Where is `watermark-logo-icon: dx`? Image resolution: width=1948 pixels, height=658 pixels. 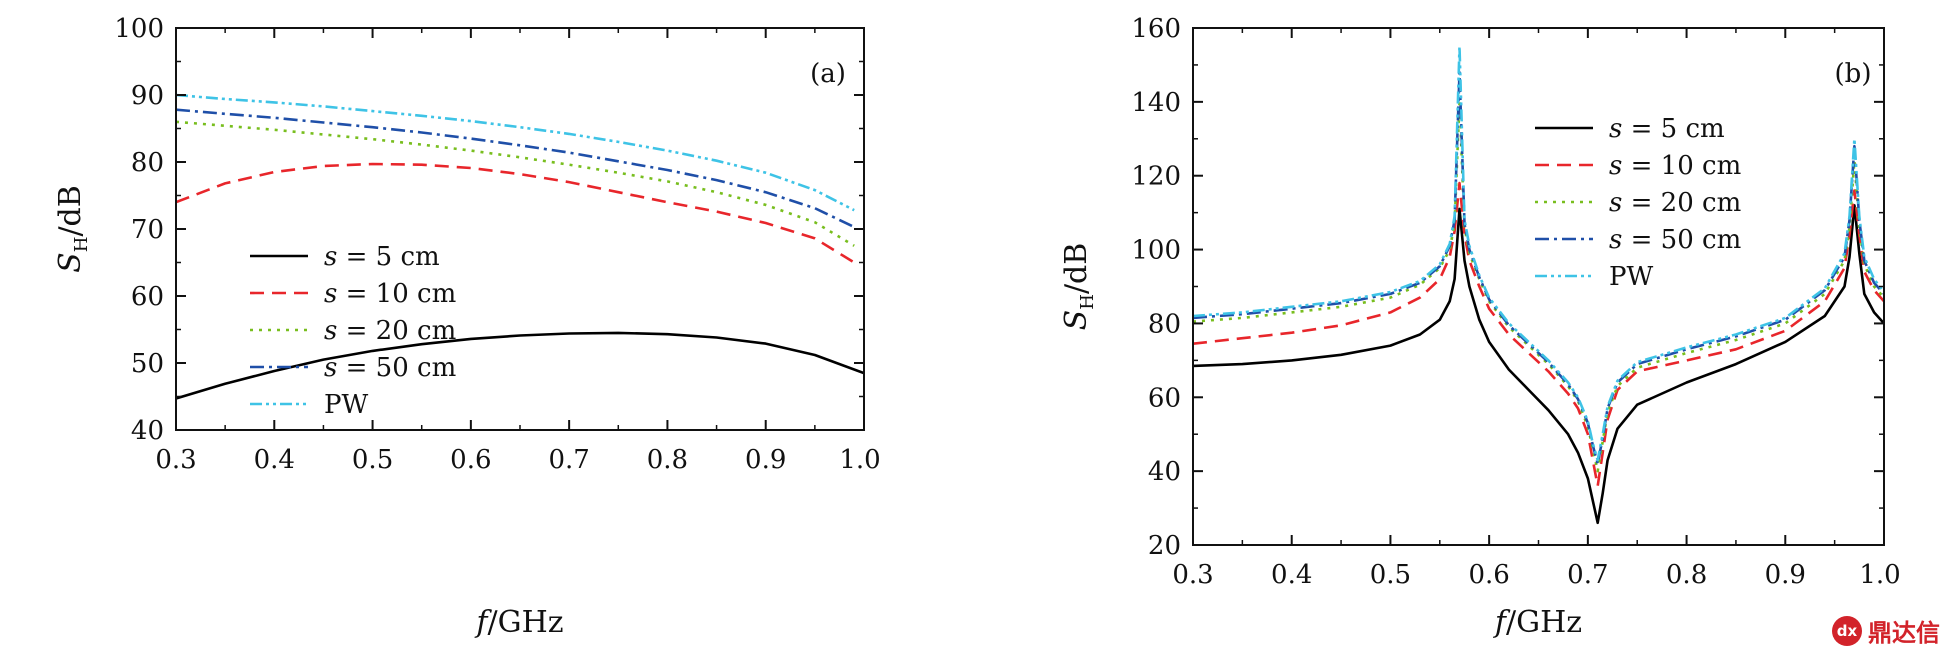
watermark-logo-icon: dx is located at coordinates (1847, 630).